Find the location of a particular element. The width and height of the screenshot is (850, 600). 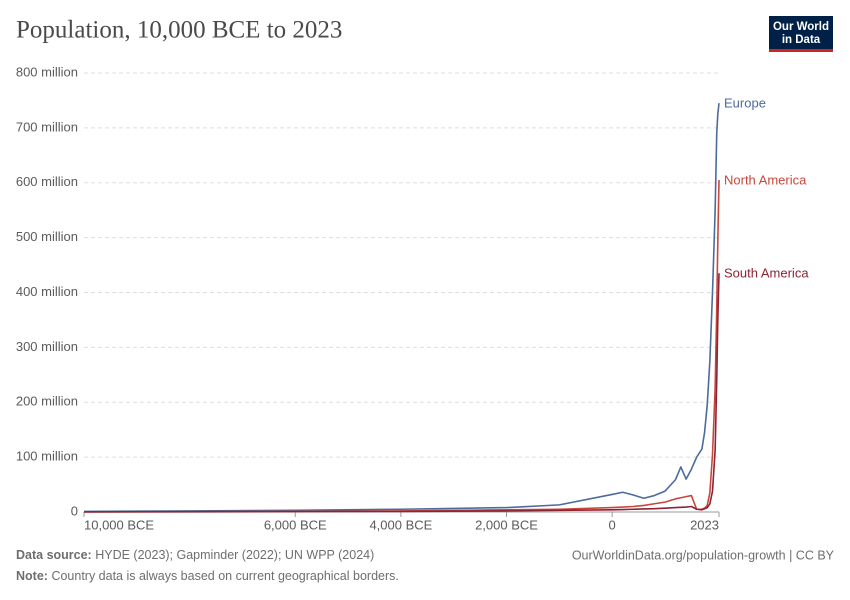

legend-label: North America is located at coordinates (765, 179).